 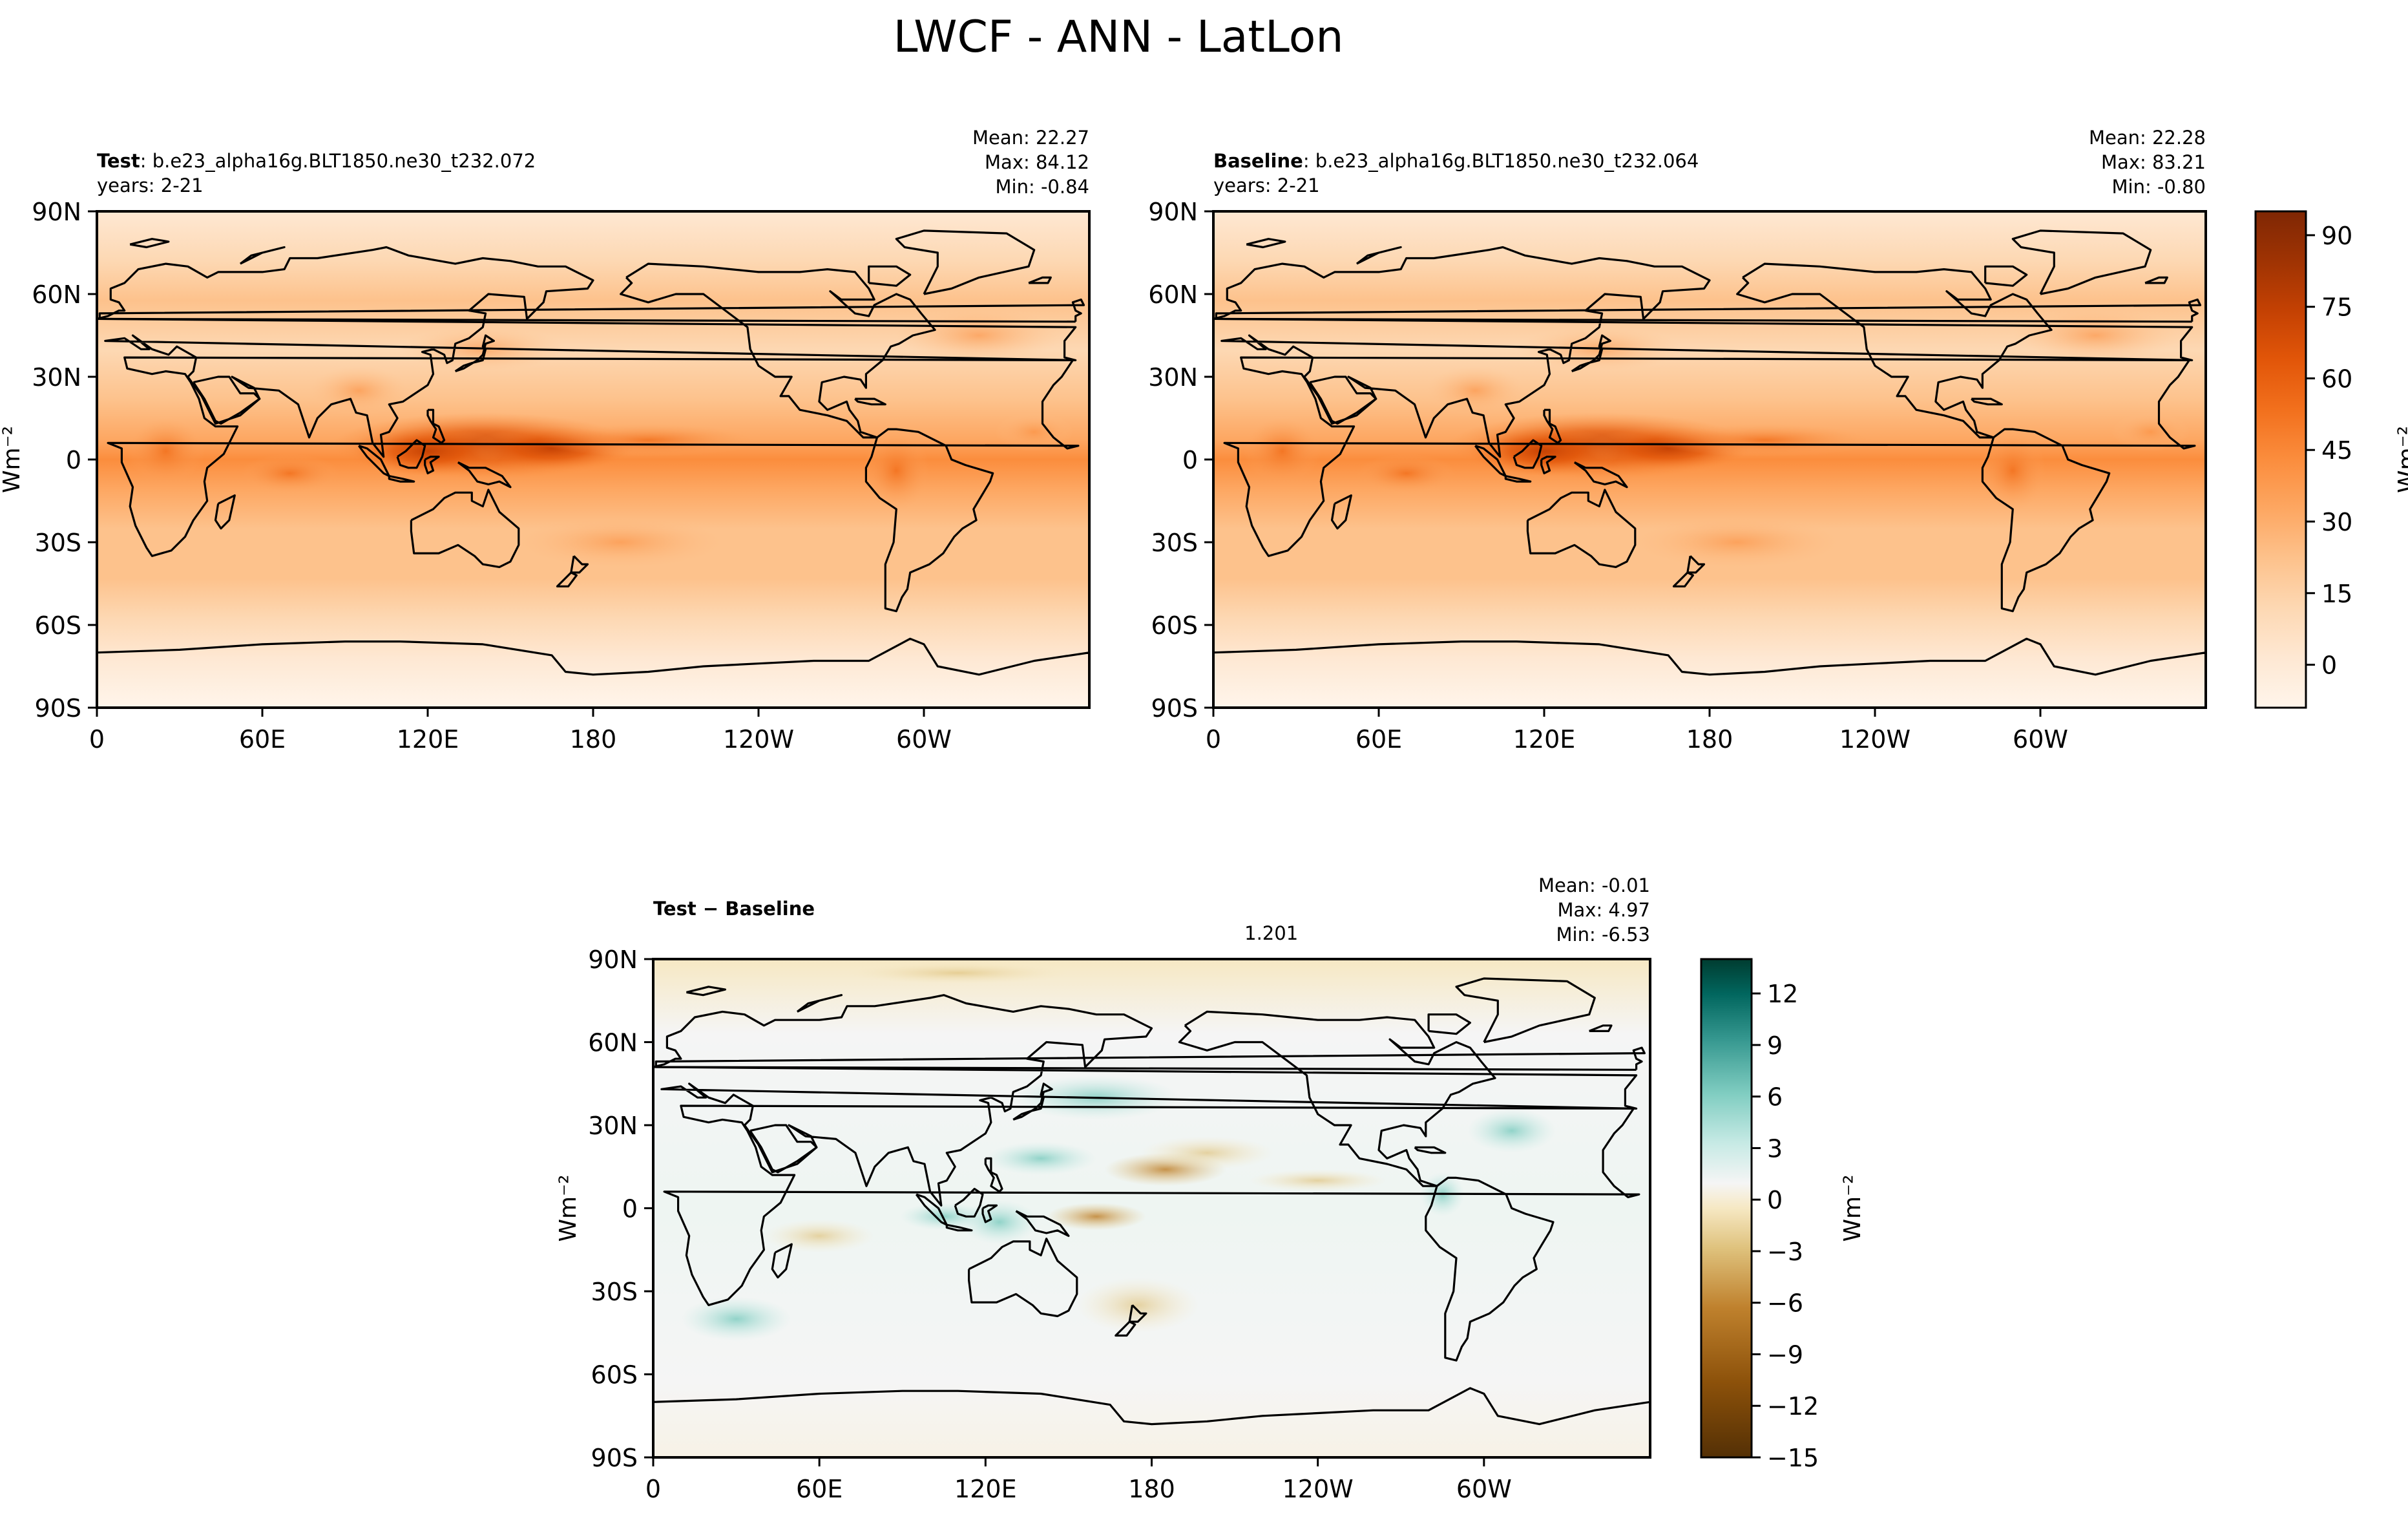 What do you see at coordinates (1271, 933) in the screenshot?
I see `panel-rmse: 1.201` at bounding box center [1271, 933].